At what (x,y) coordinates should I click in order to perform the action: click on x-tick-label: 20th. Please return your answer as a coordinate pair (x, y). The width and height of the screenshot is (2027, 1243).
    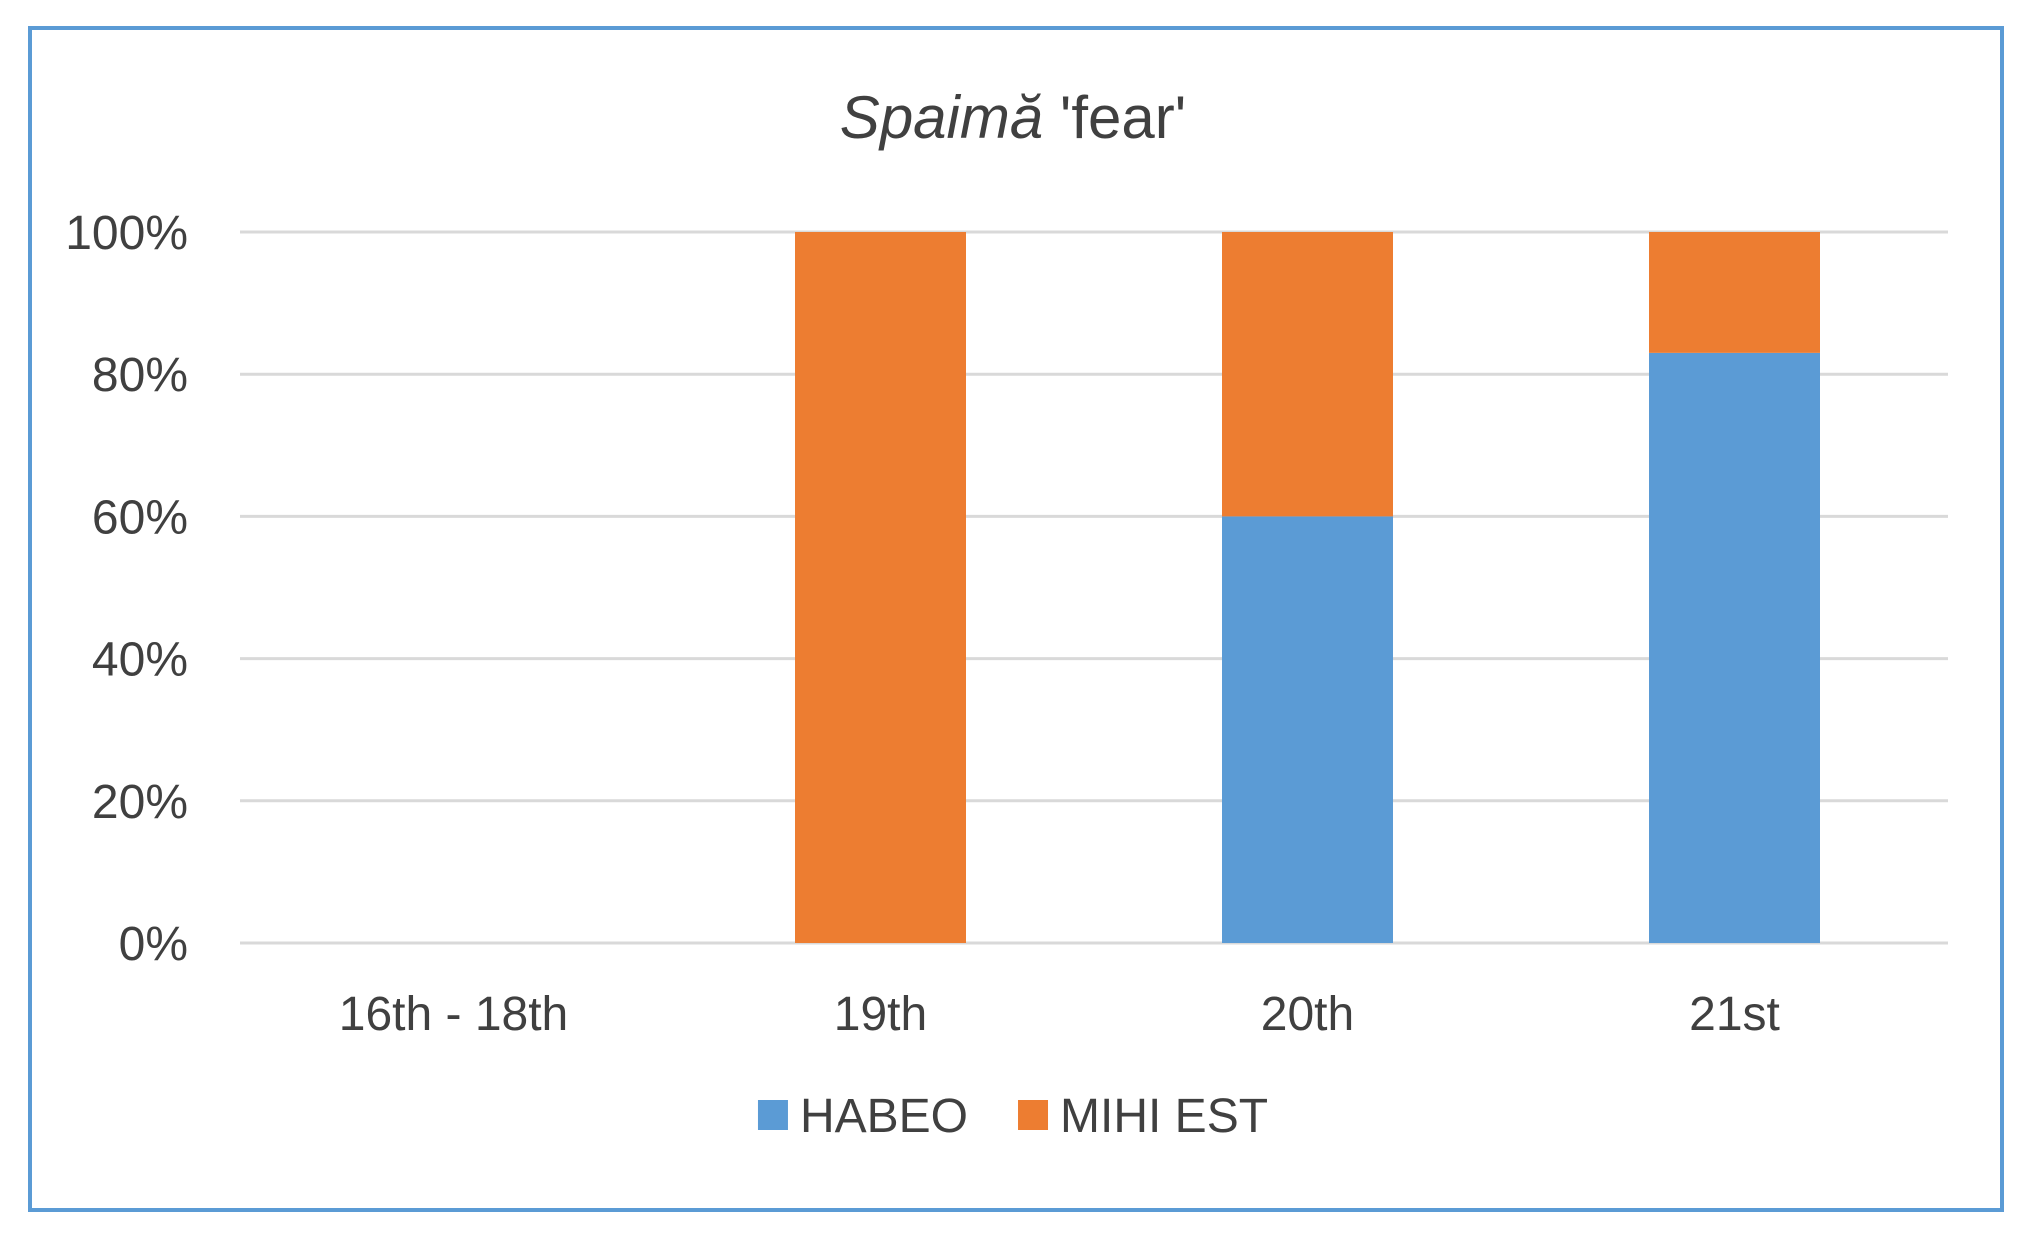
    Looking at the image, I should click on (1307, 1014).